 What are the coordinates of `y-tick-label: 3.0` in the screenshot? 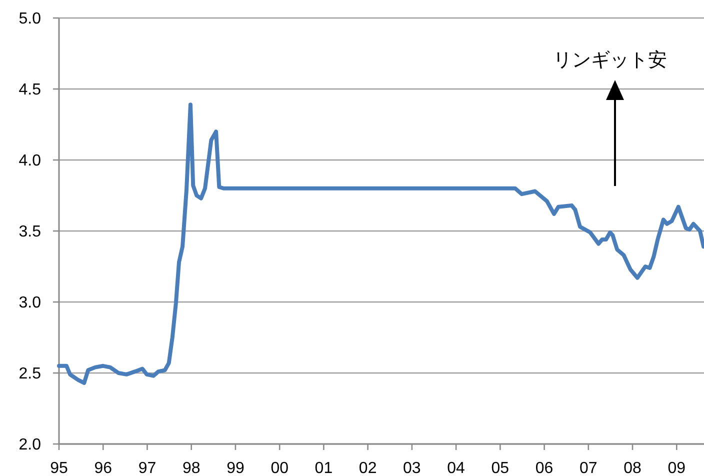 It's located at (30, 303).